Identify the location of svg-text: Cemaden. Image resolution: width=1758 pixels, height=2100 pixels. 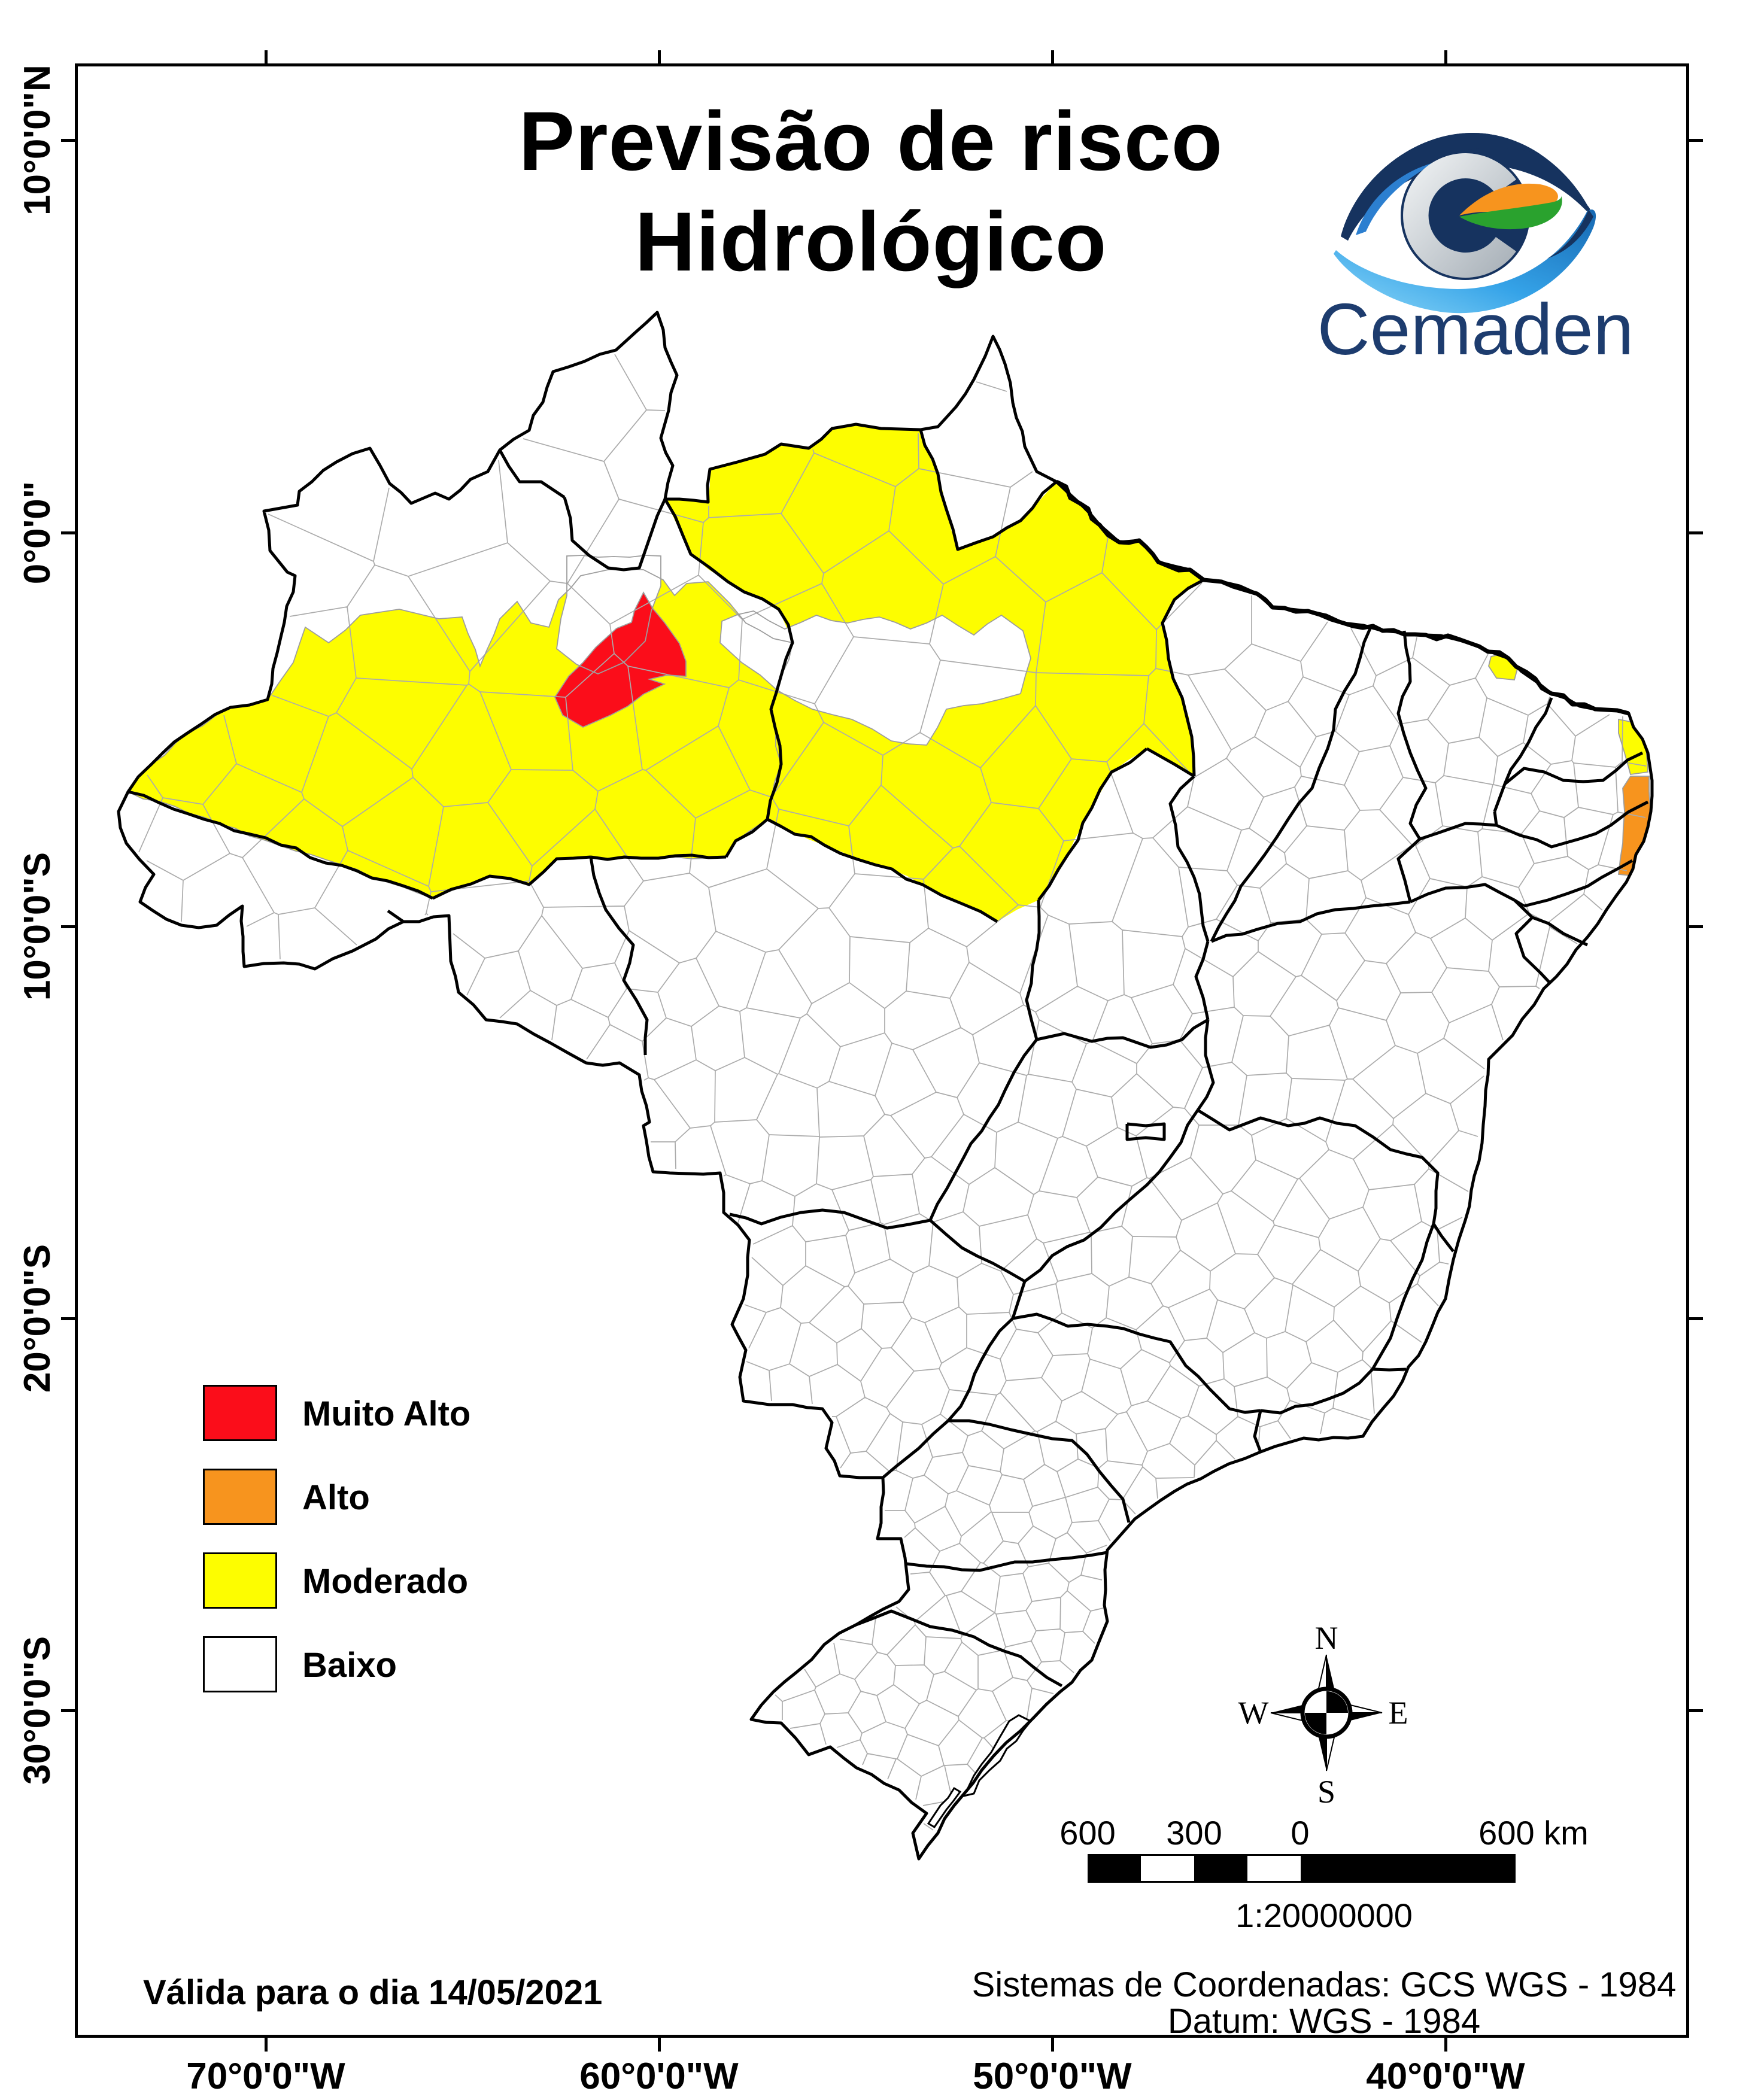
(1475, 329).